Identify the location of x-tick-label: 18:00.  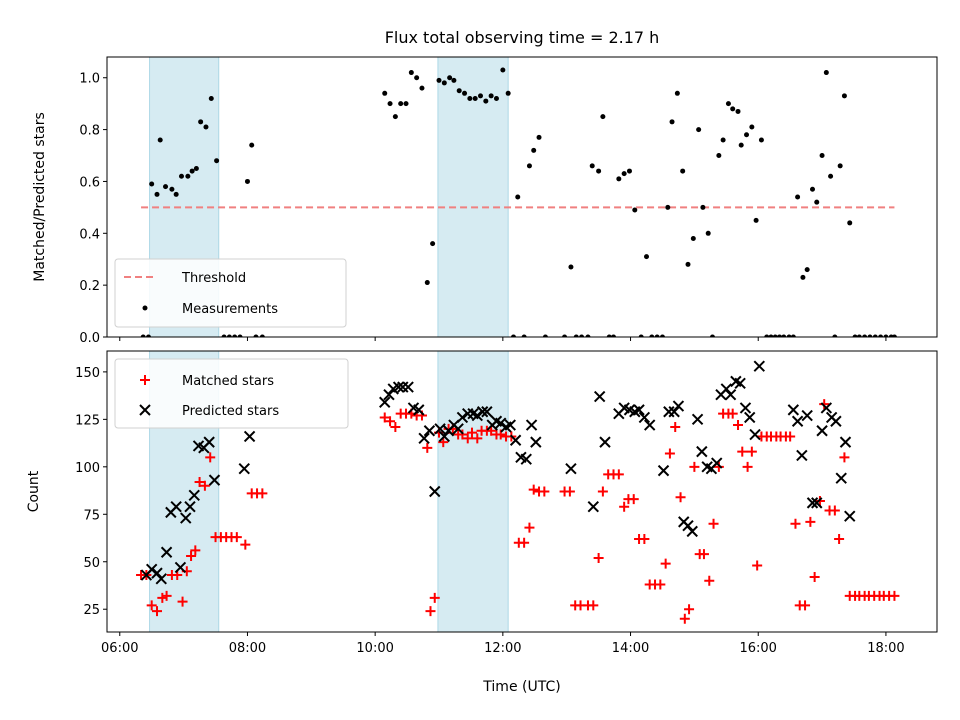
(885, 648).